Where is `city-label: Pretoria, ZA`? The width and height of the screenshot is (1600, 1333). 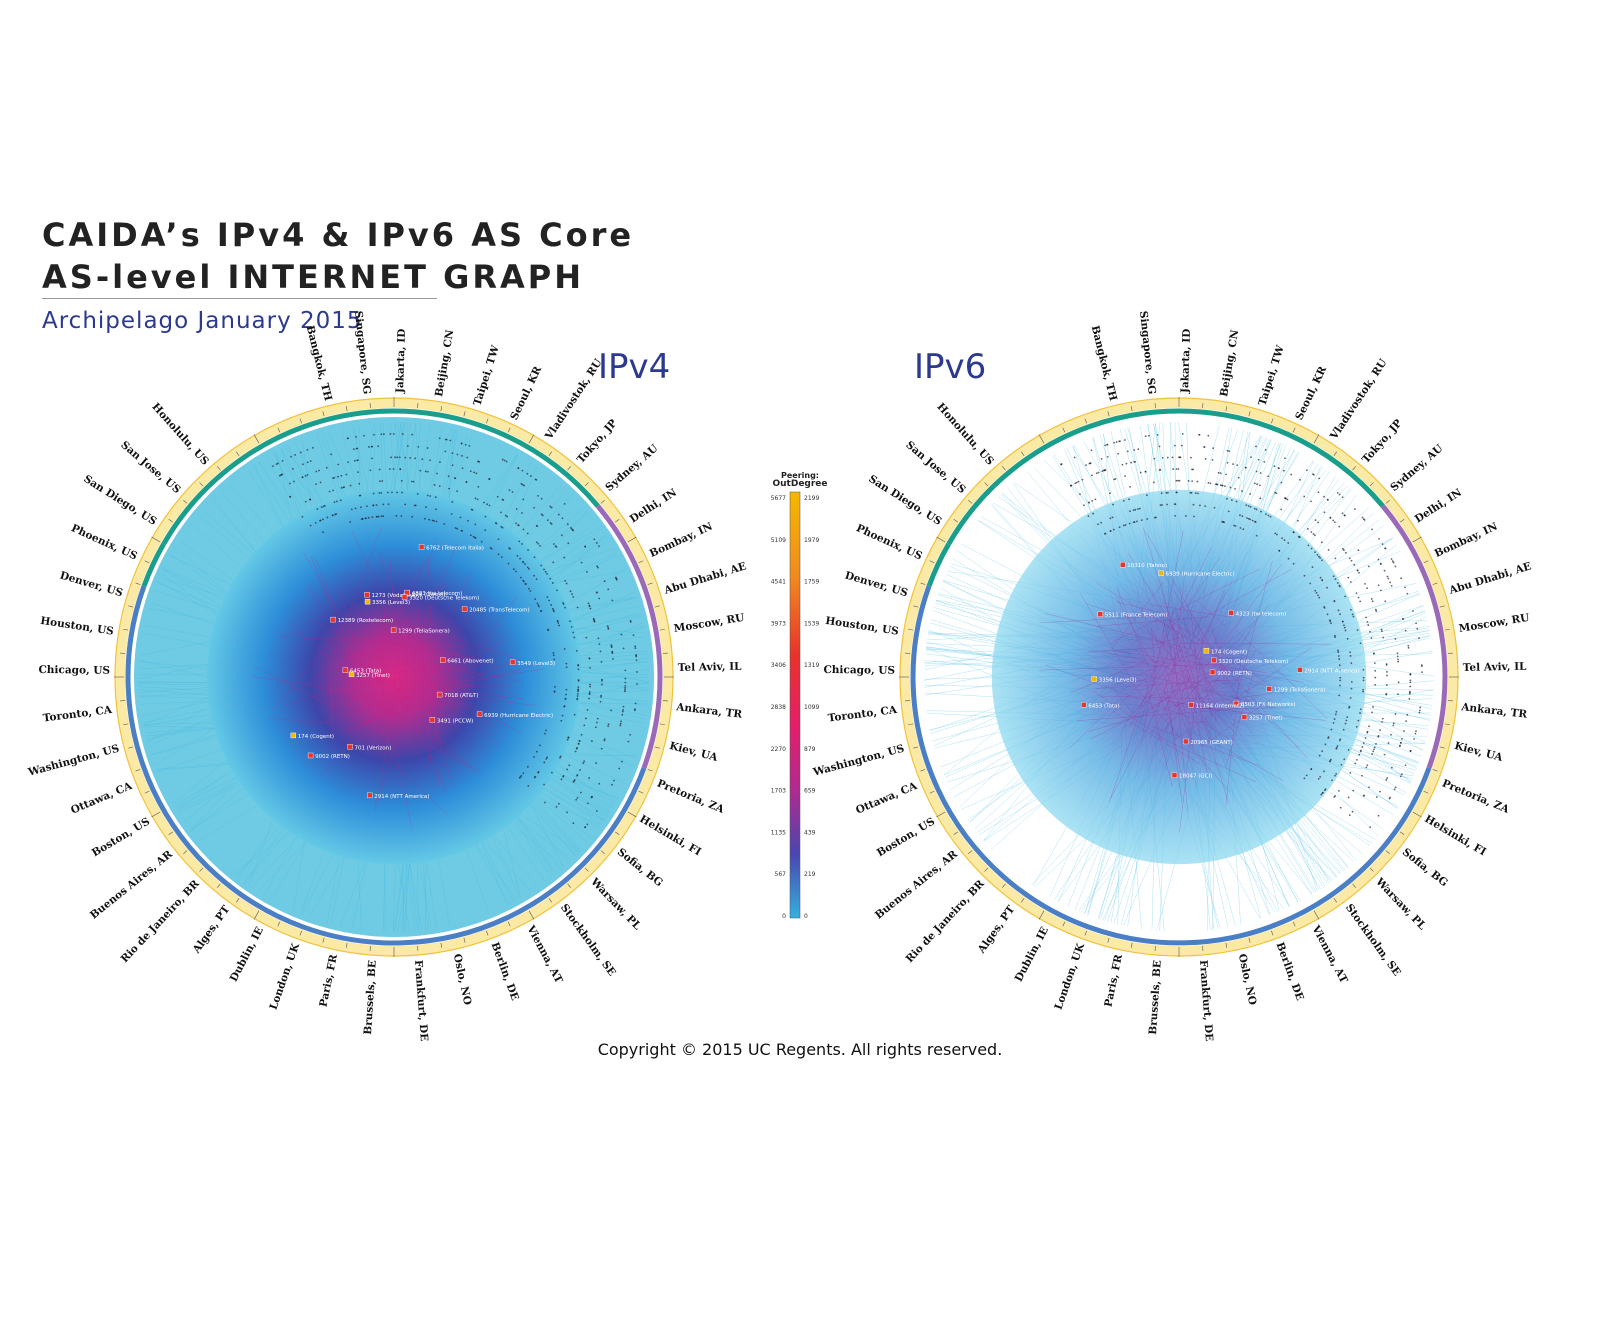
city-label: Pretoria, ZA is located at coordinates (1475, 796).